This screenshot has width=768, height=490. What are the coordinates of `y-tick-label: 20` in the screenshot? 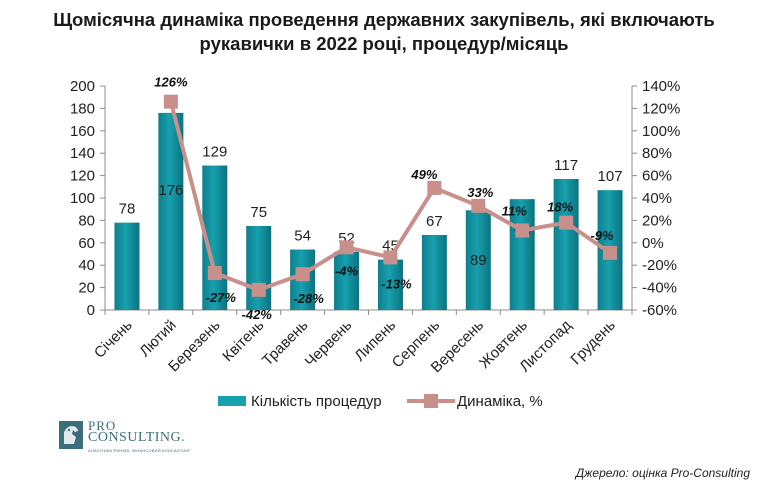 It's located at (86, 288).